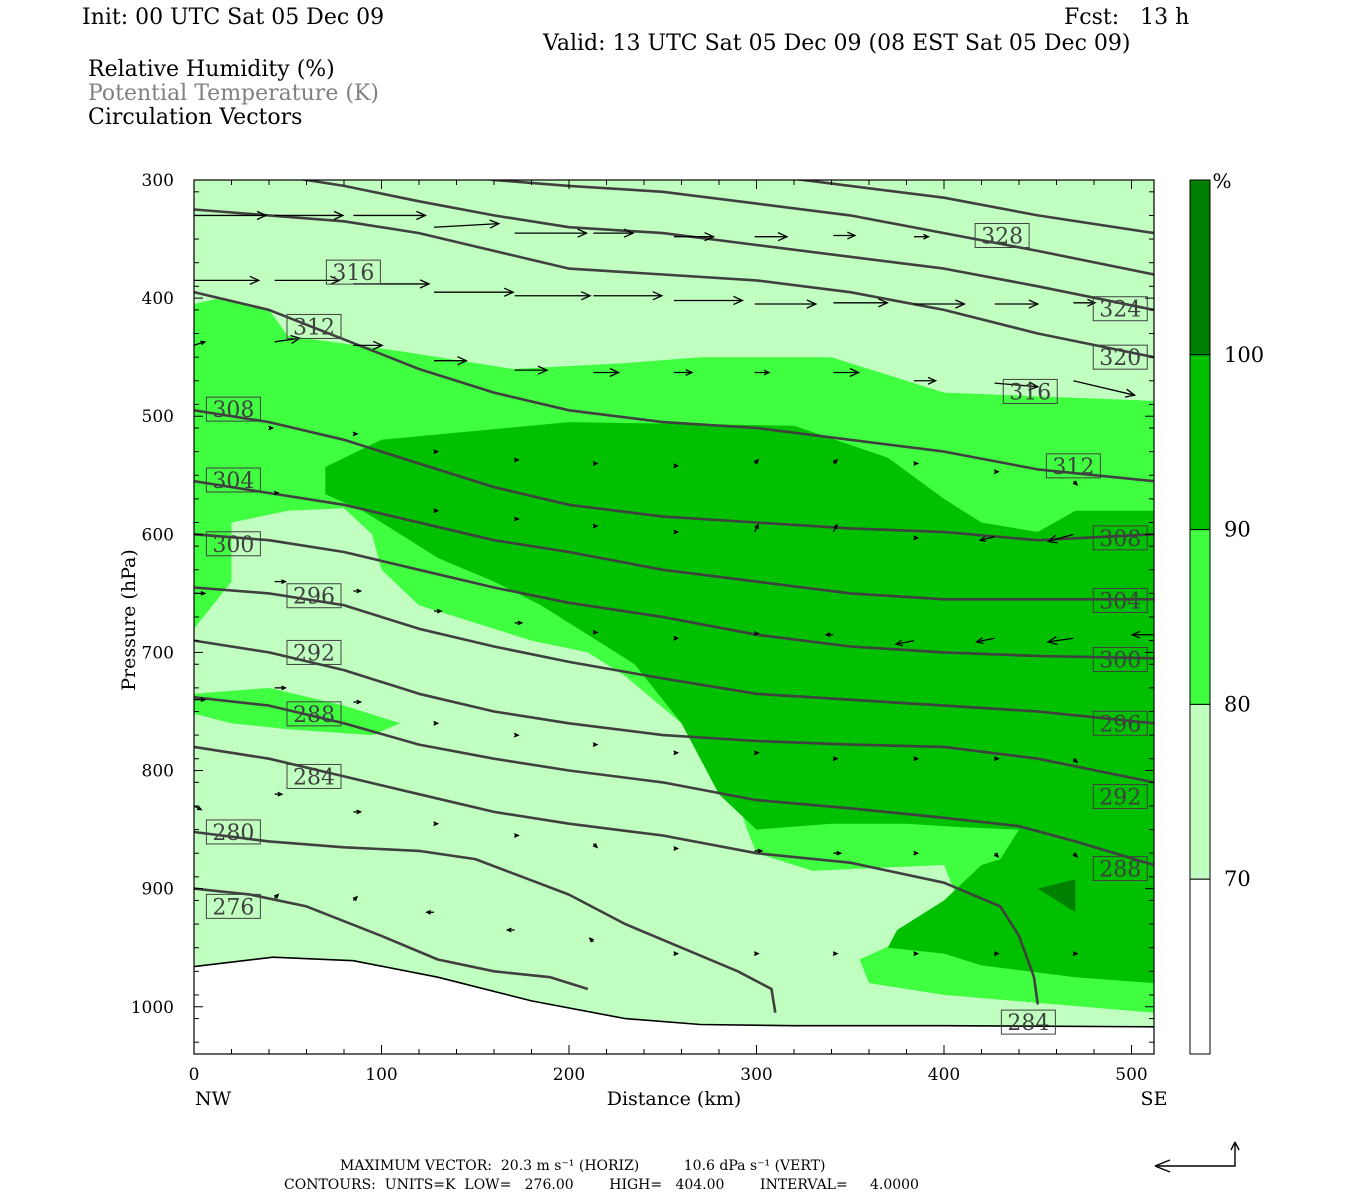  Describe the element at coordinates (756, 1075) in the screenshot. I see `x-tick-label: 300` at that location.